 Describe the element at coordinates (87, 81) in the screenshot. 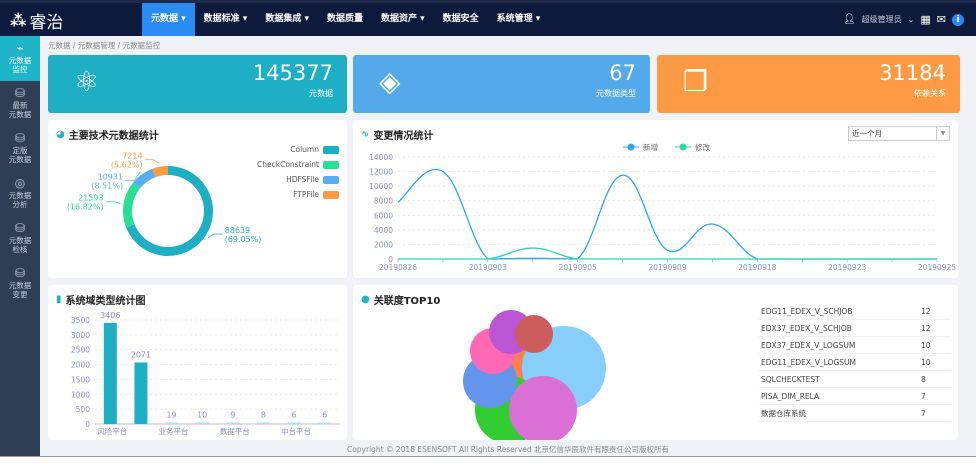

I see `network-icon: ⚛` at that location.